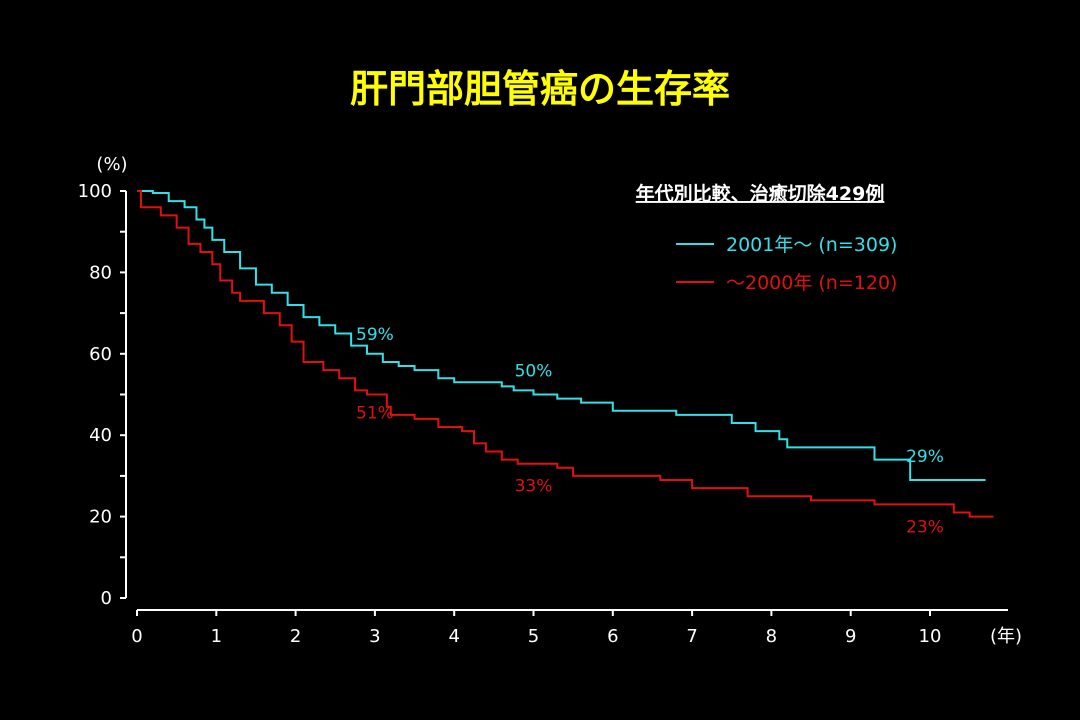 This screenshot has height=720, width=1080. What do you see at coordinates (534, 487) in the screenshot?
I see `data-label: 33%` at bounding box center [534, 487].